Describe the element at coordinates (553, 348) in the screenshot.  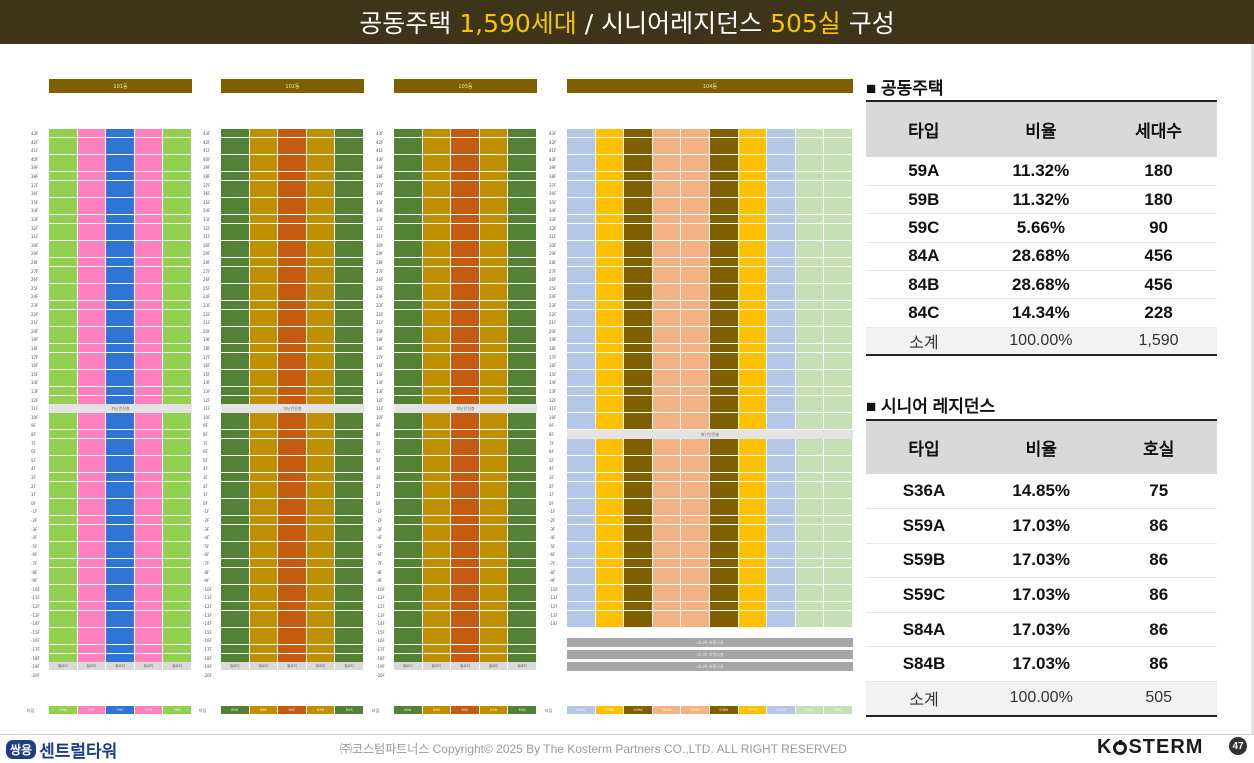
I see `floor-label: 18F` at that location.